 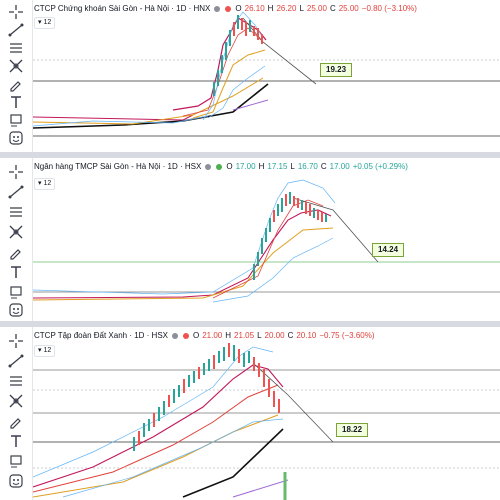 What do you see at coordinates (306, 335) in the screenshot?
I see `ohlc-close: 20.10` at bounding box center [306, 335].